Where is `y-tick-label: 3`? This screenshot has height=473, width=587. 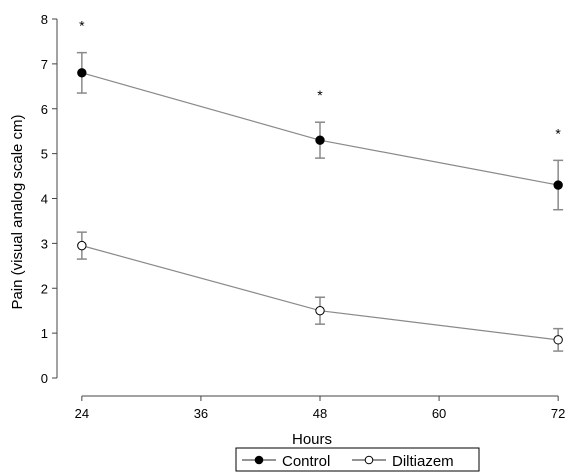
y-tick-label: 3 is located at coordinates (44, 243).